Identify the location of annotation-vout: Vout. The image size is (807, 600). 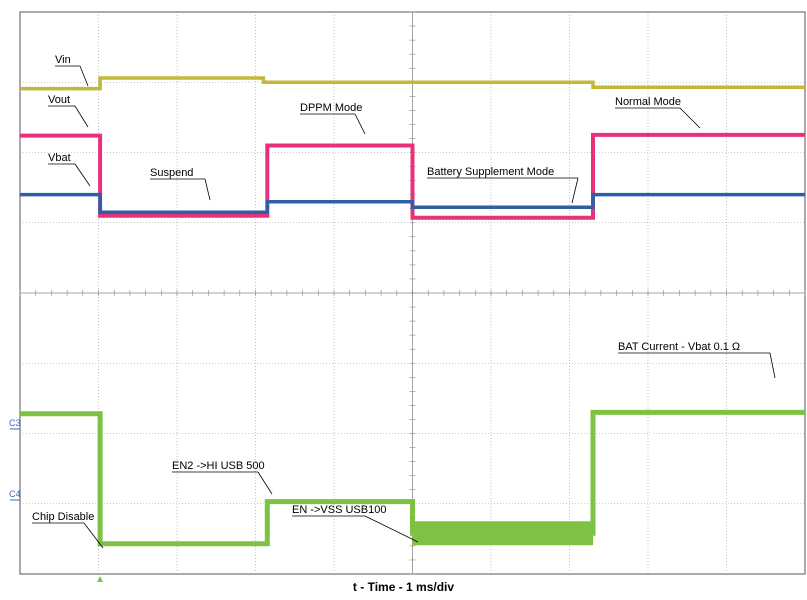
(59, 100).